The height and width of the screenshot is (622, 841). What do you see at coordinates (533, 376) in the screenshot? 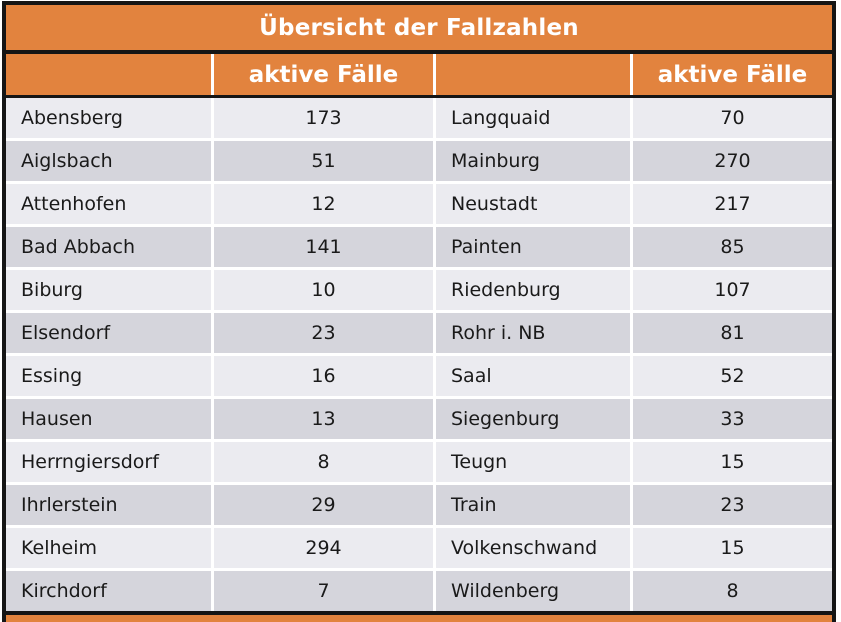
I see `municipality-name-cell: Saal` at bounding box center [533, 376].